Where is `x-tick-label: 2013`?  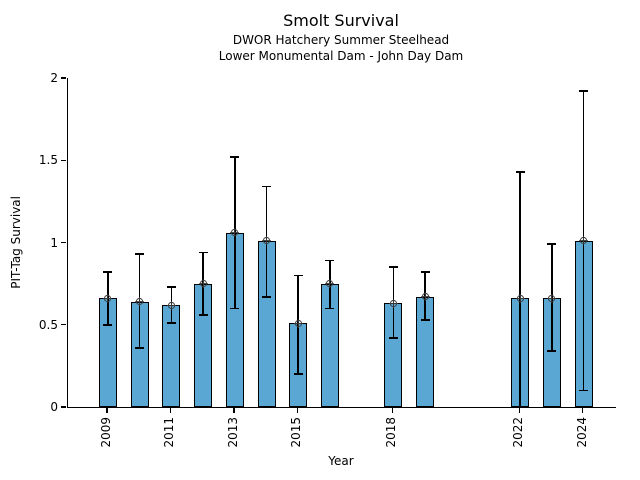
x-tick-label: 2013 is located at coordinates (232, 432).